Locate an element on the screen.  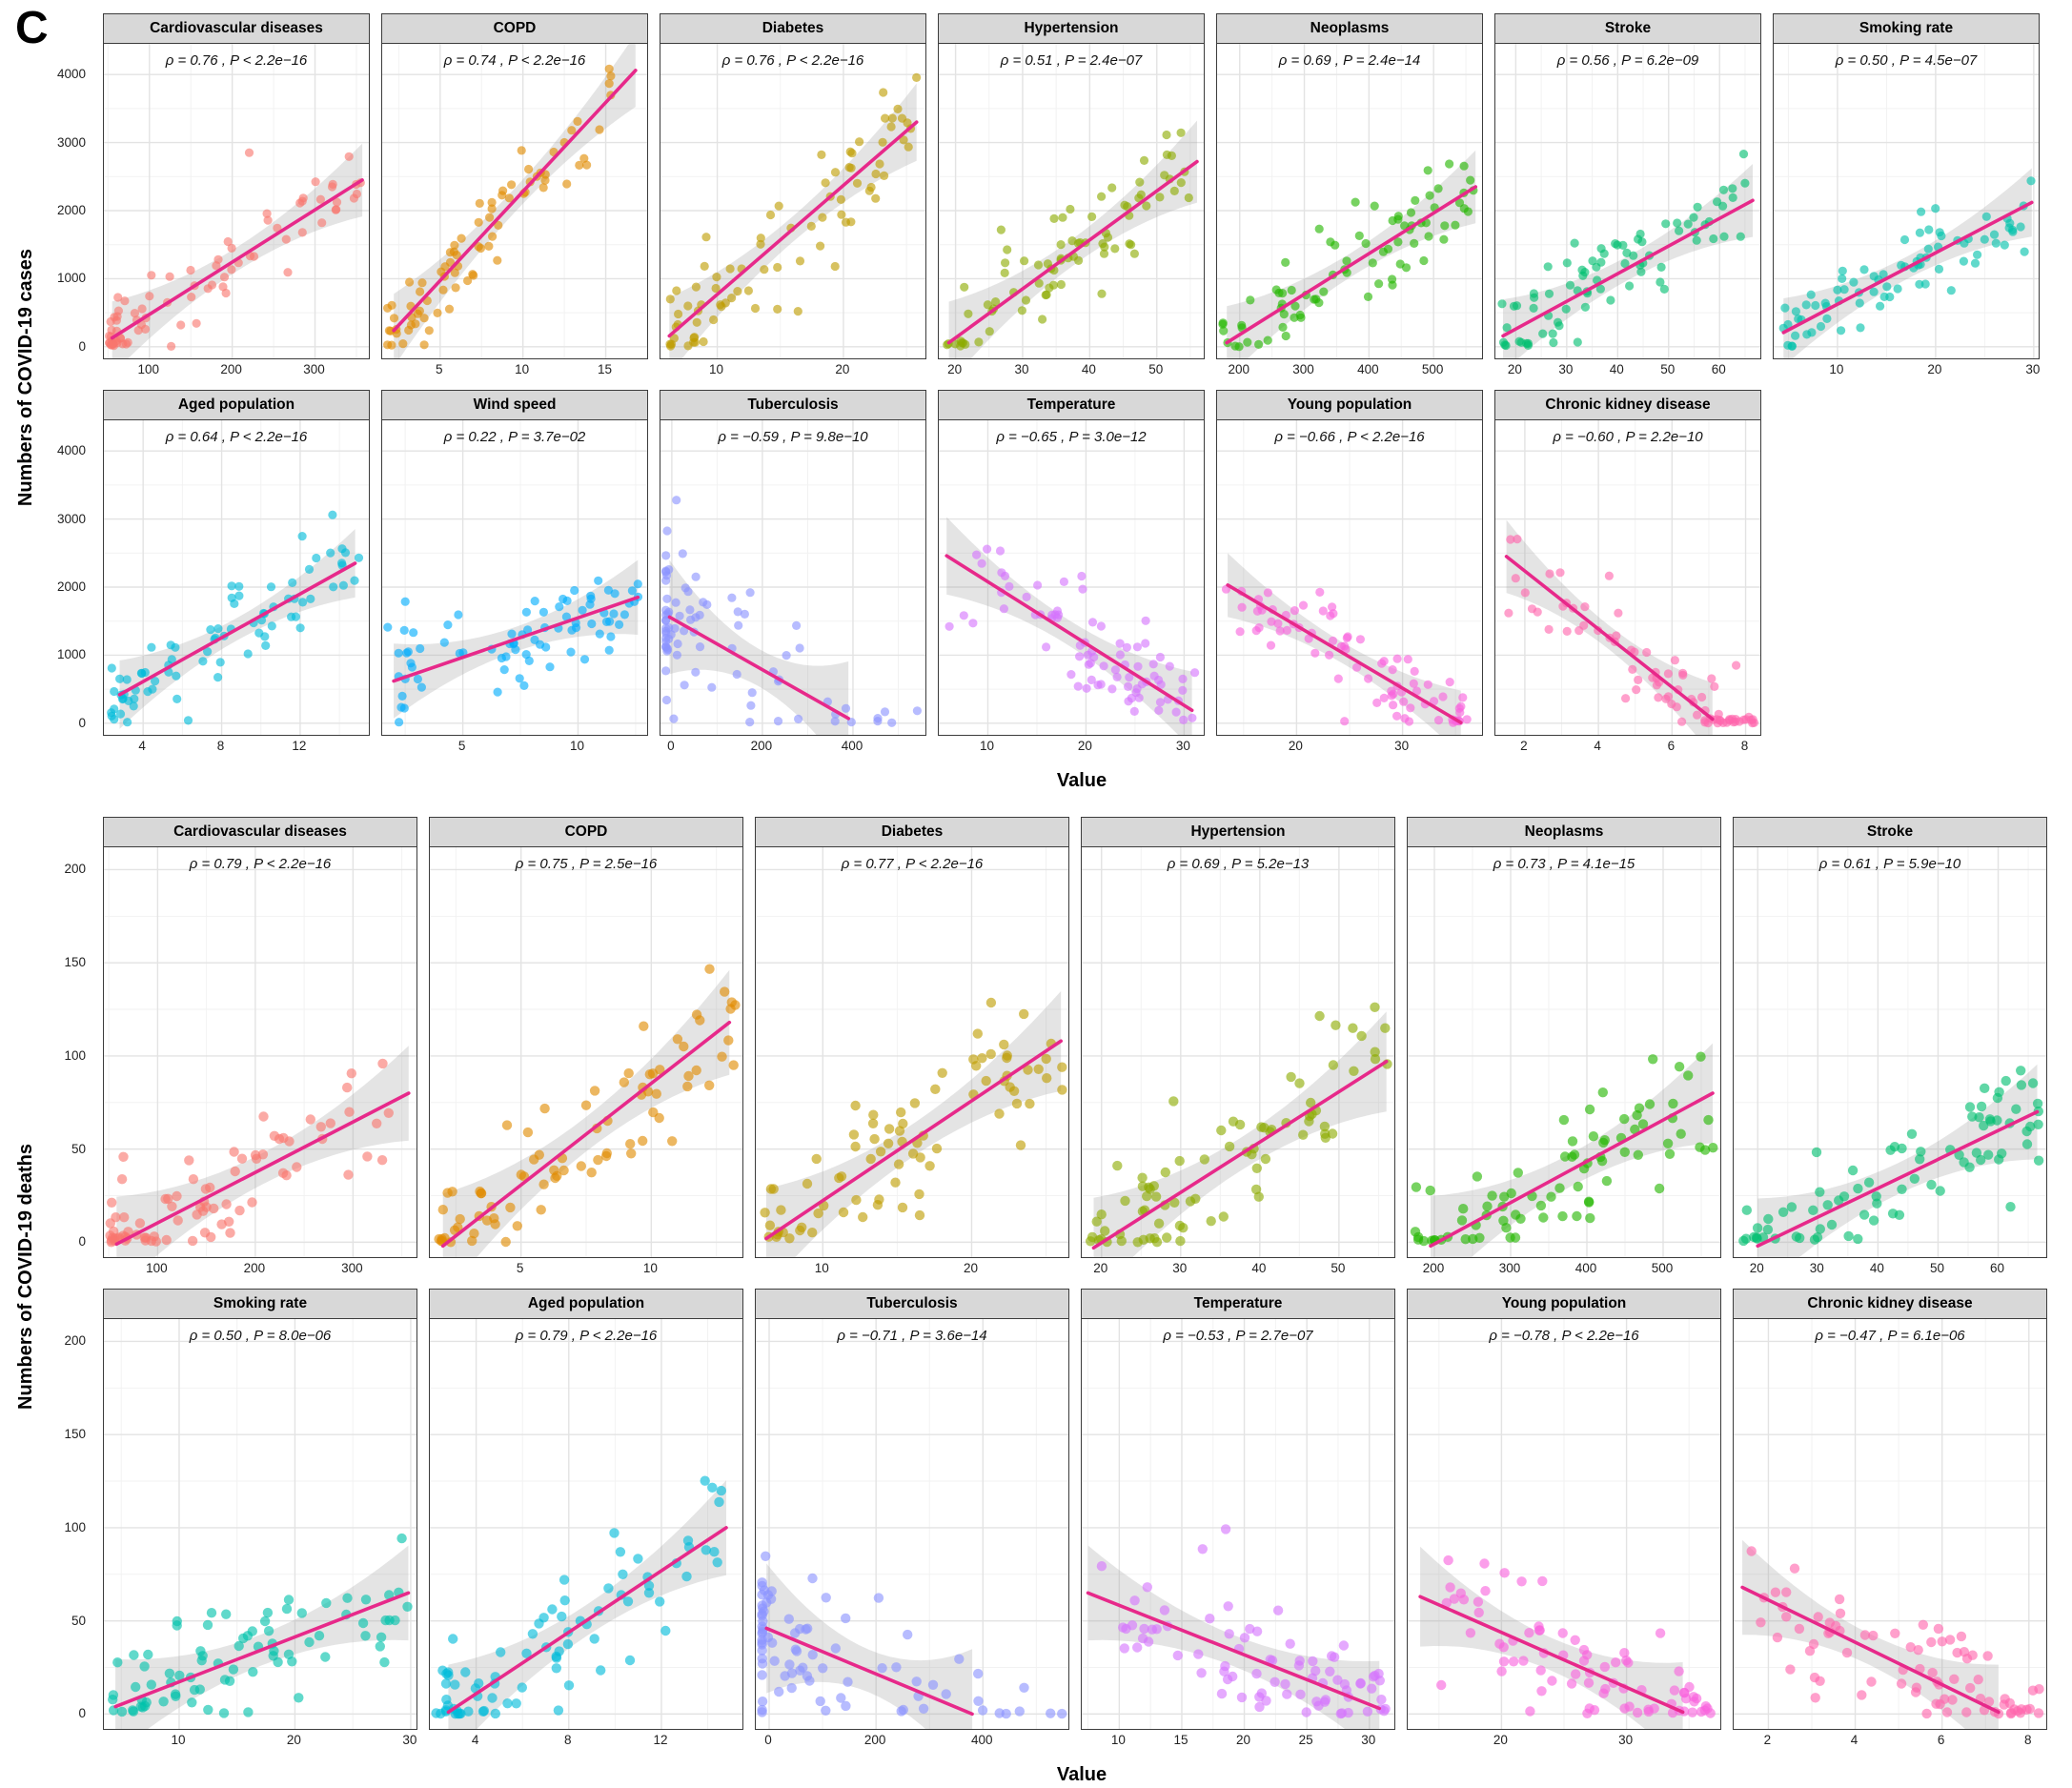
x-tick-label: 100 is located at coordinates (148, 369).